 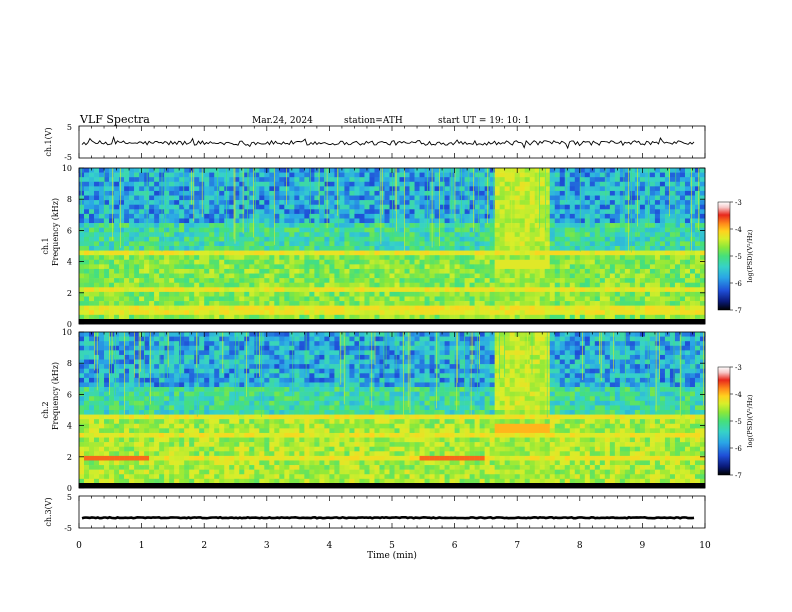 What do you see at coordinates (282, 121) in the screenshot?
I see `date-label: Mar.24, 2024` at bounding box center [282, 121].